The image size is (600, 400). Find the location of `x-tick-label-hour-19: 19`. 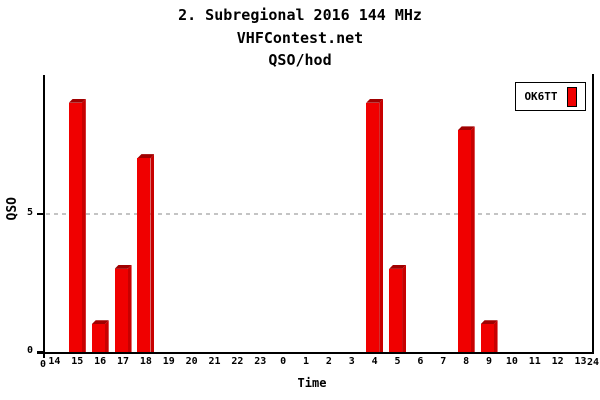

x-tick-label-hour-19: 19 is located at coordinates (168, 361).